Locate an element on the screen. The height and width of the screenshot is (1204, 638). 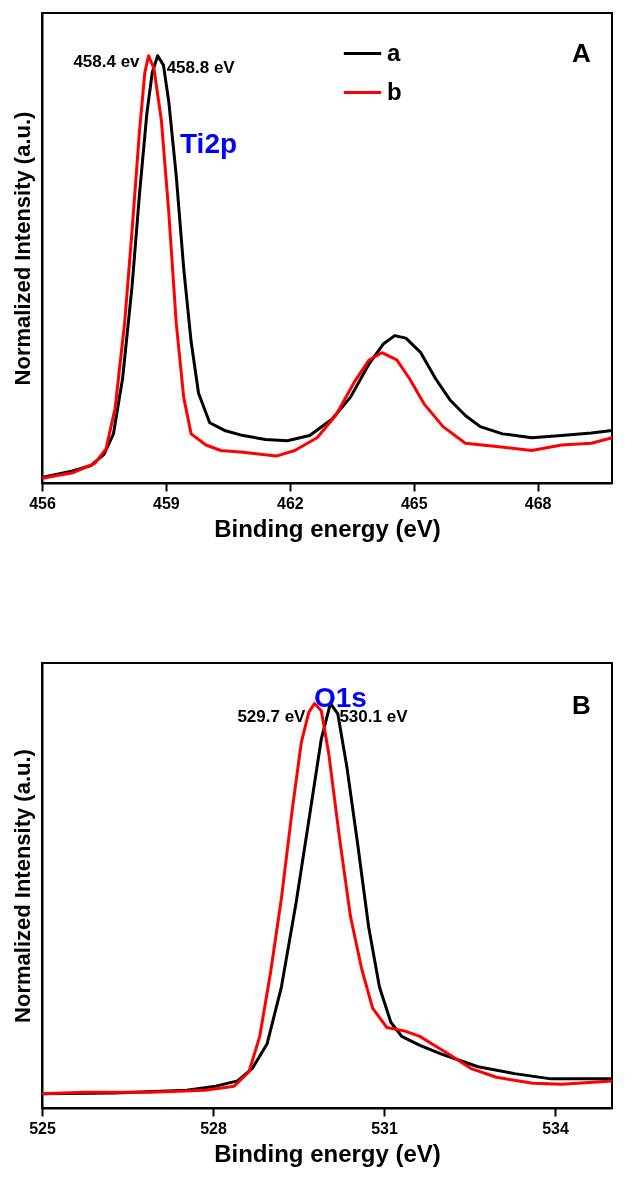
x-tick-label: 531 is located at coordinates (384, 1128).